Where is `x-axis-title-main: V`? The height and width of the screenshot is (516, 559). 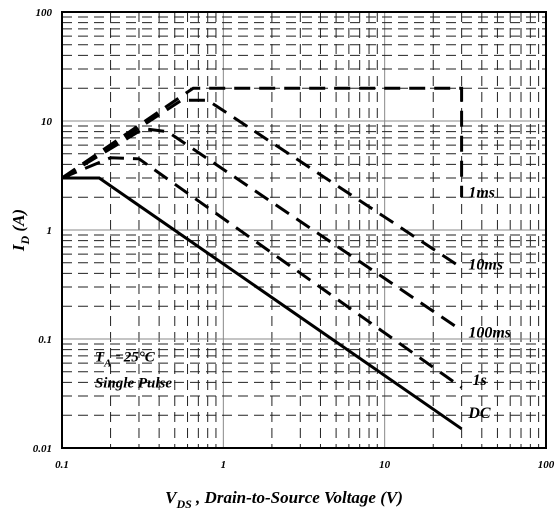
x-axis-title-main: V is located at coordinates (171, 497).